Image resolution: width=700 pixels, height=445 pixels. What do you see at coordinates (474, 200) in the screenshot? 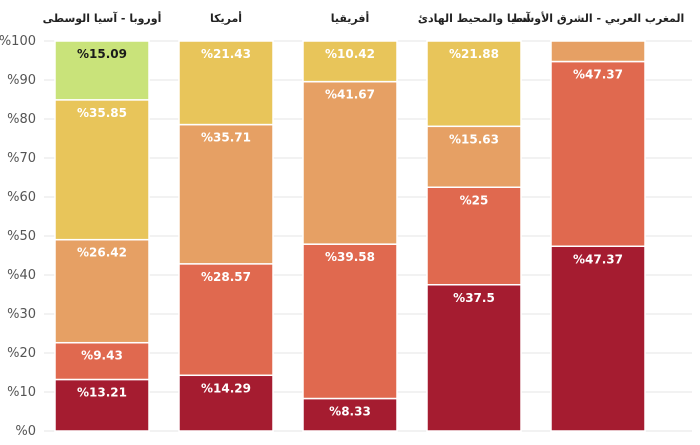
I see `data-label: %25` at bounding box center [474, 200].